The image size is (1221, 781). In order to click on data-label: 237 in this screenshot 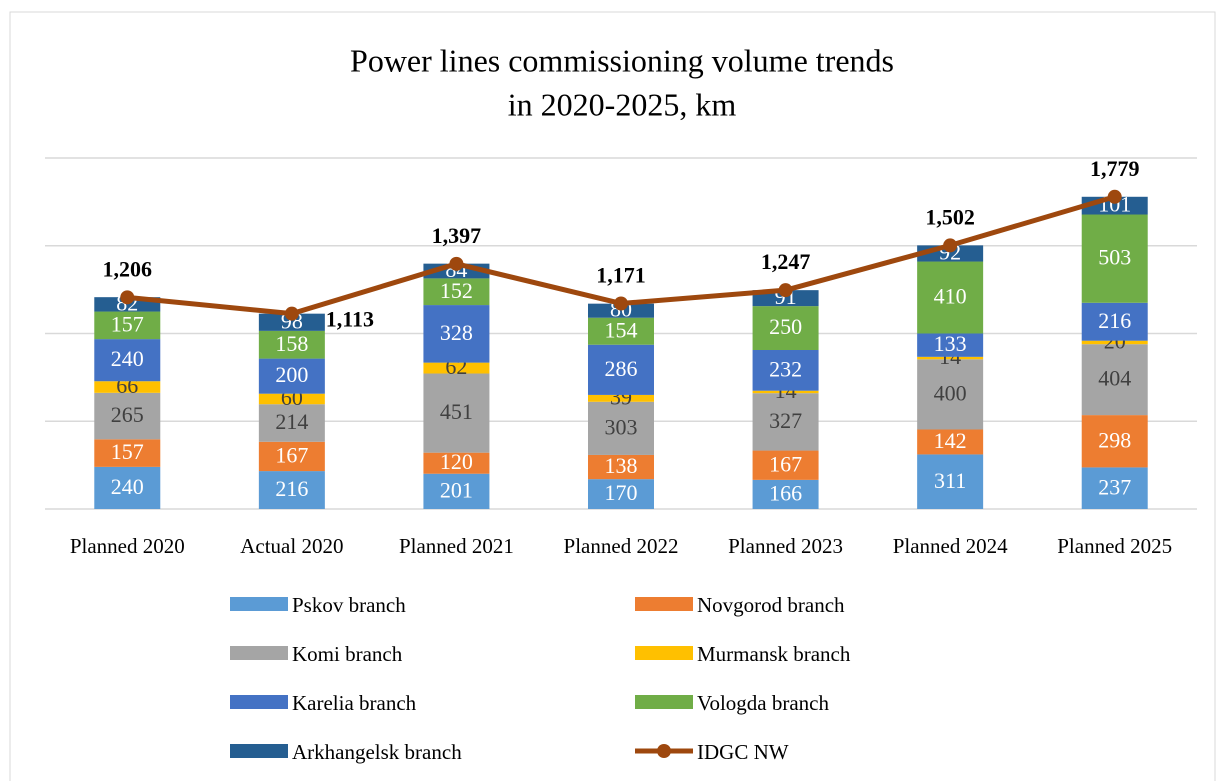, I will do `click(1114, 486)`.